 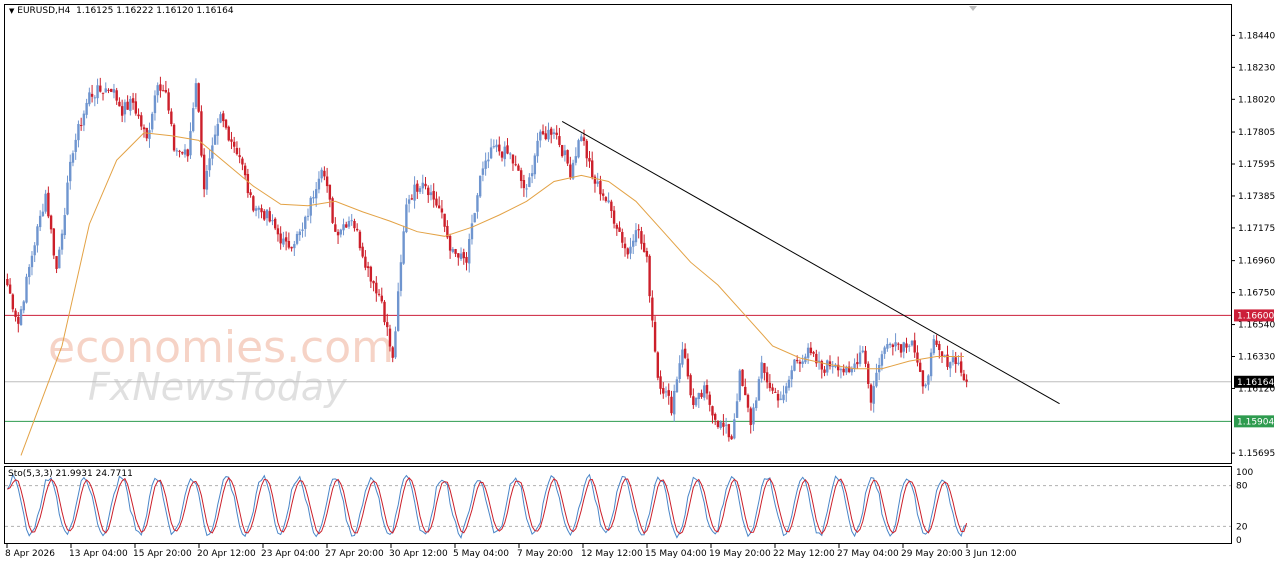 What do you see at coordinates (1256, 389) in the screenshot?
I see `y-tick-label: 1.16120` at bounding box center [1256, 389].